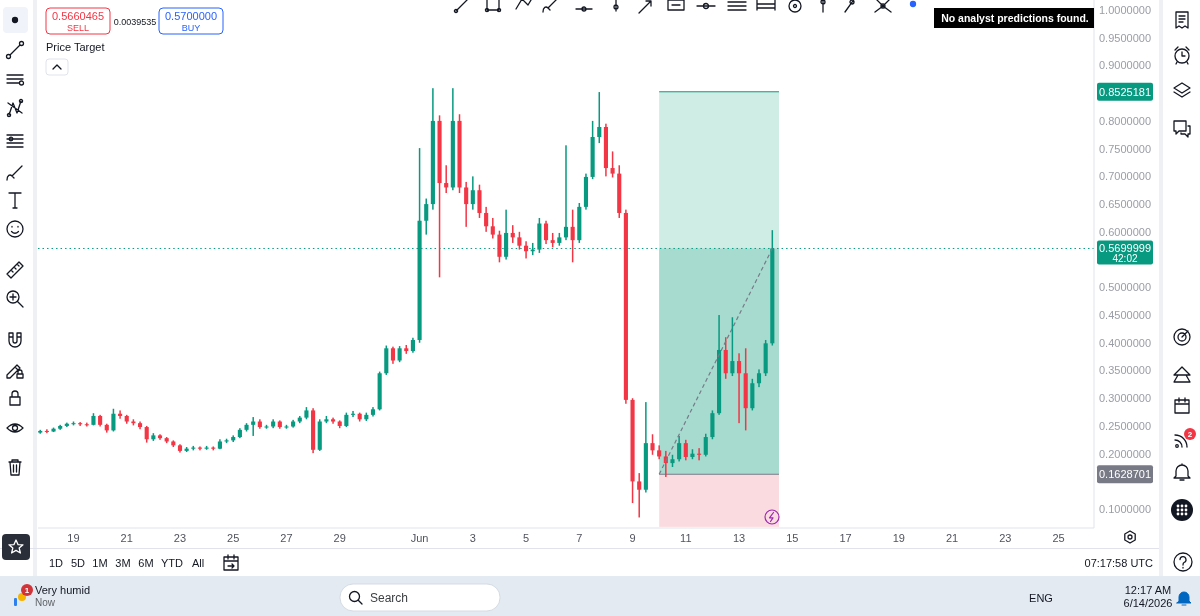  Describe the element at coordinates (100, 563) in the screenshot. I see `text: 1M` at that location.